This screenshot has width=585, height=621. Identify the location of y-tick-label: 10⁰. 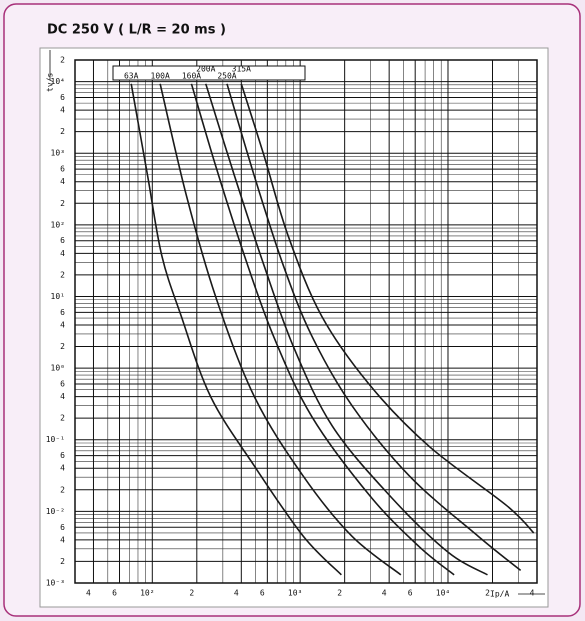
(58, 368).